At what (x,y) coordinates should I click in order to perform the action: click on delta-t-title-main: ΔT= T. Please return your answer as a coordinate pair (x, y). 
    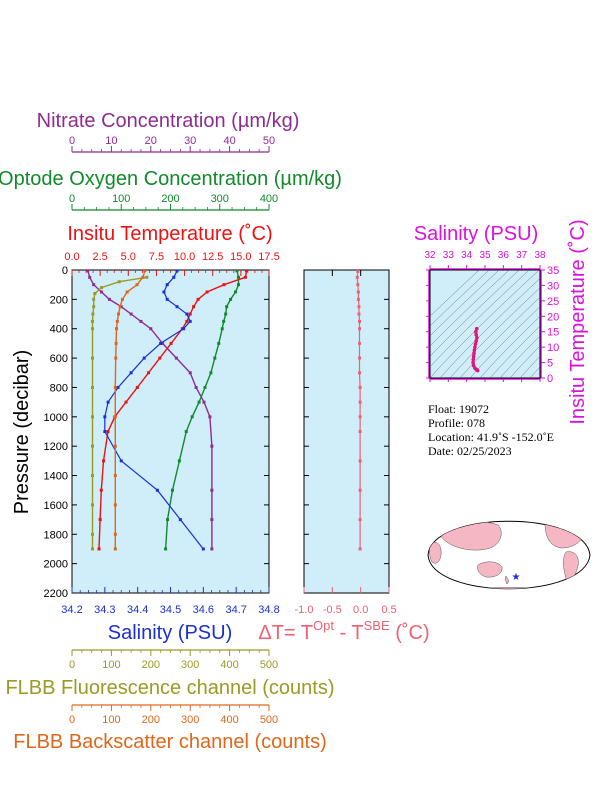
    Looking at the image, I should click on (285, 633).